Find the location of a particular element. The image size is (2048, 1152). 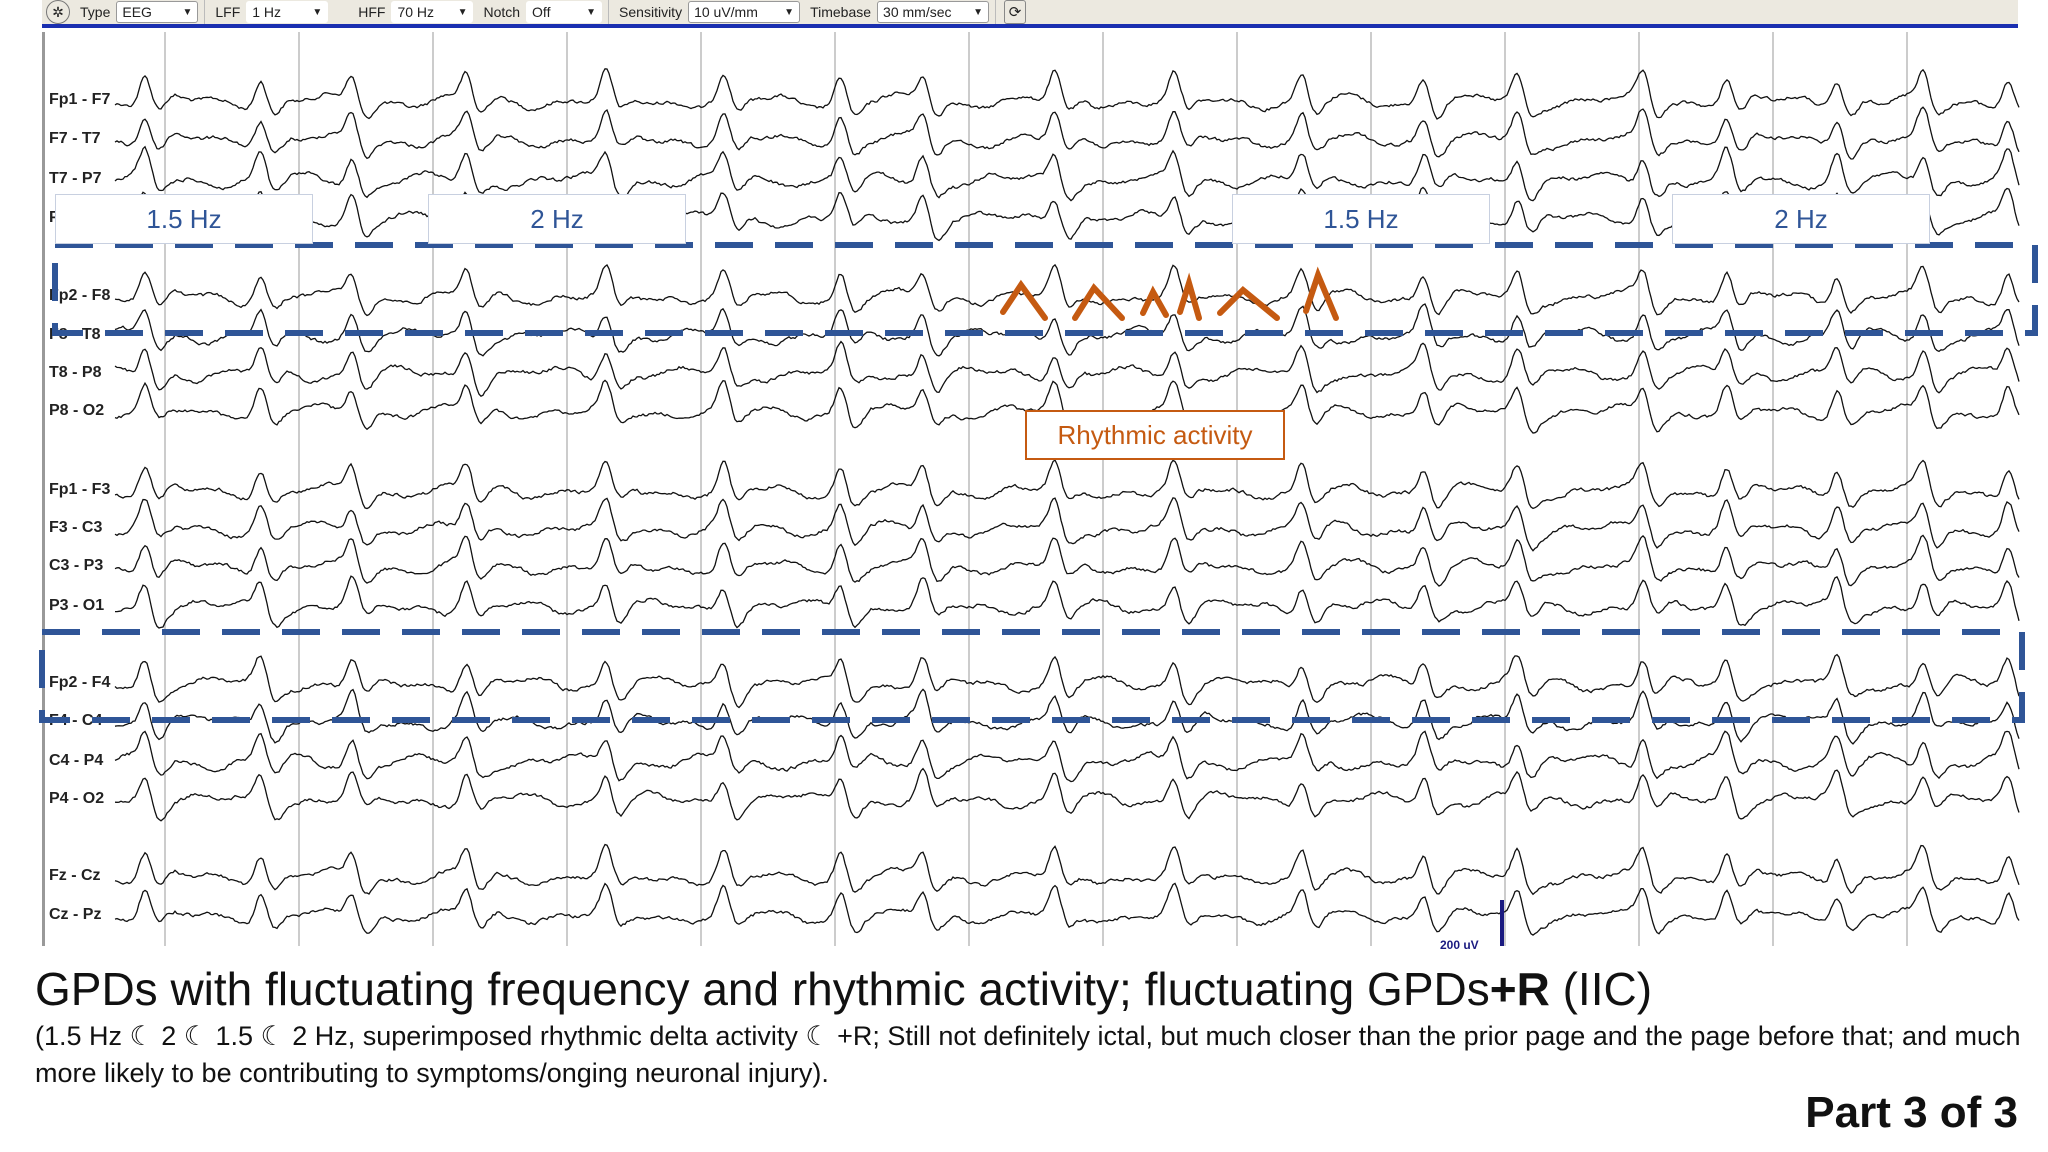

channel-label: P3 - O1 is located at coordinates (77, 606).